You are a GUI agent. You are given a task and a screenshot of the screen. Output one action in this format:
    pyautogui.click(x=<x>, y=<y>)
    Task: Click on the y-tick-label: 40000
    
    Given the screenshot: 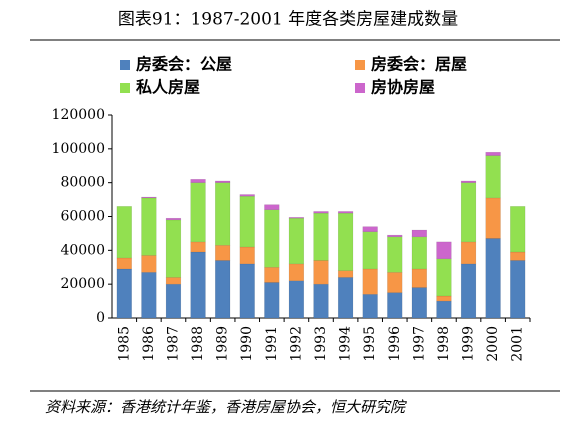 What is the action you would take?
    pyautogui.click(x=82, y=250)
    